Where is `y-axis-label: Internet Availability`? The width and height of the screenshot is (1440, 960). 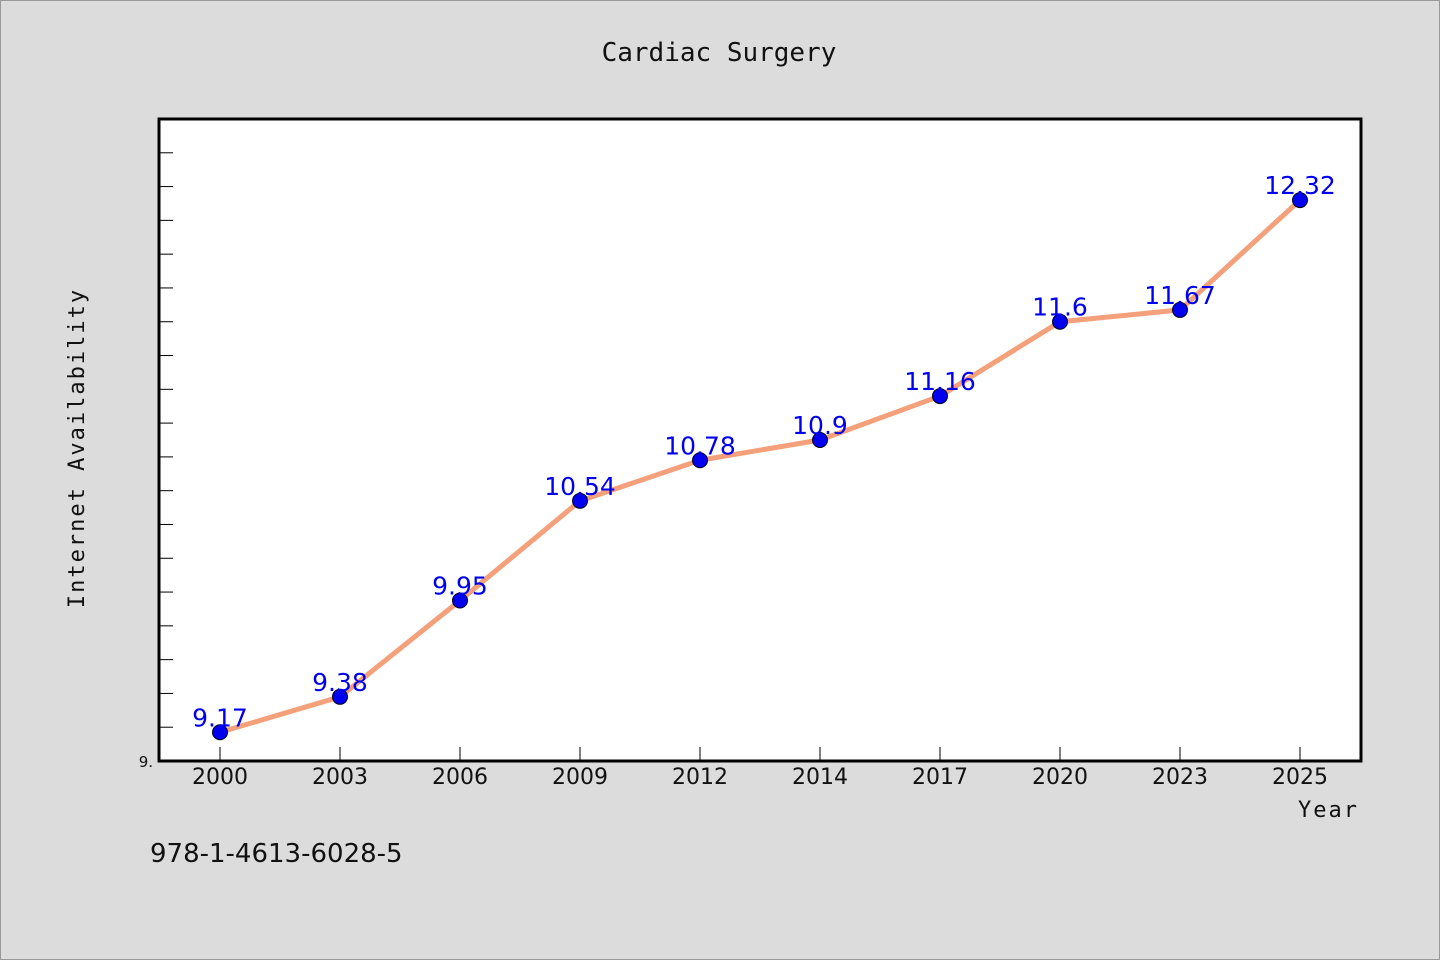 y-axis-label: Internet Availability is located at coordinates (77, 448).